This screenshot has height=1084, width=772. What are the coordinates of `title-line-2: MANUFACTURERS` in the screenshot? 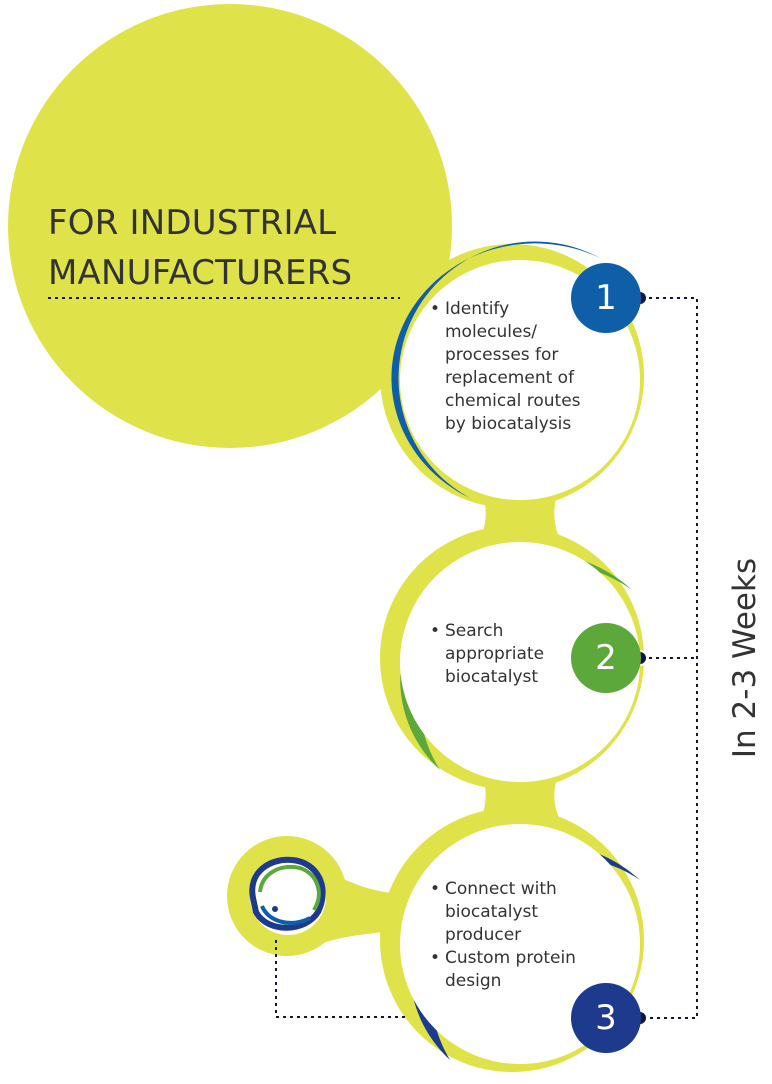 It's located at (200, 273).